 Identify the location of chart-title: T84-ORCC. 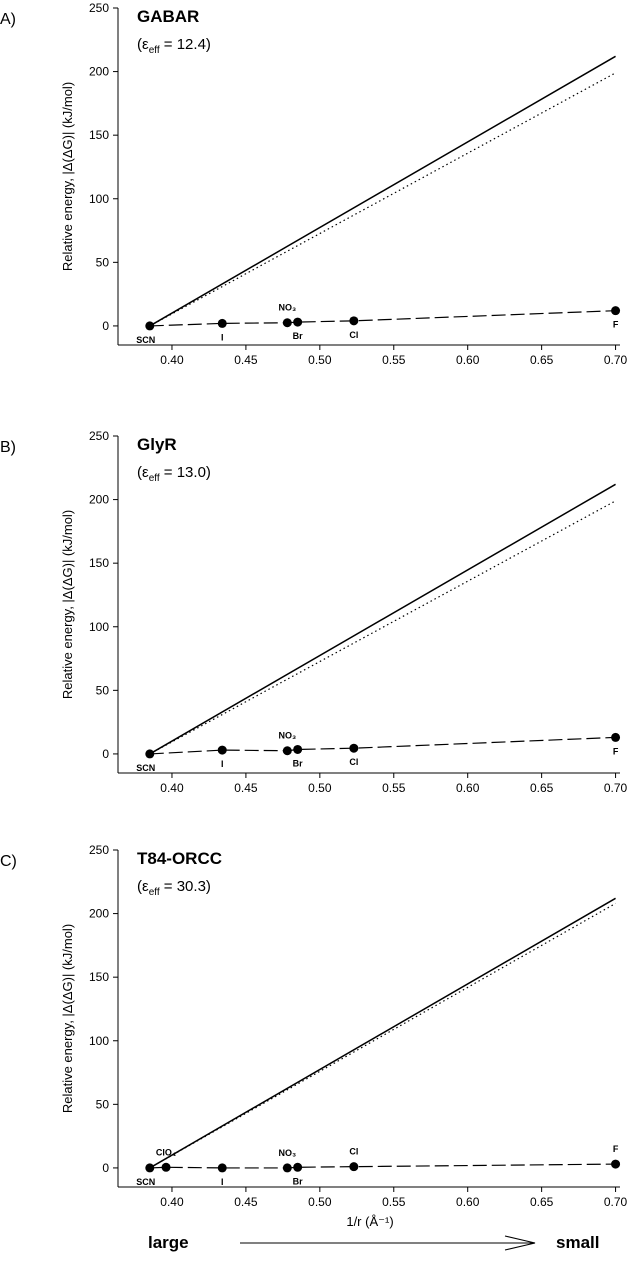
(179, 858).